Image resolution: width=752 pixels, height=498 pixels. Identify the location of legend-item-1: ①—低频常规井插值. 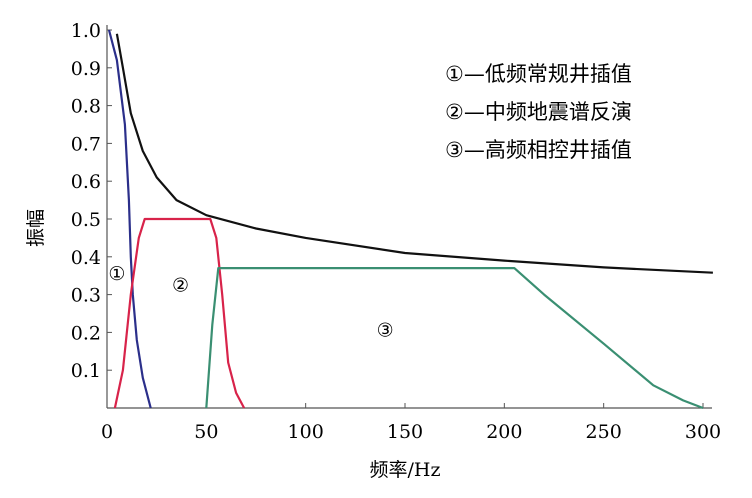
(538, 74).